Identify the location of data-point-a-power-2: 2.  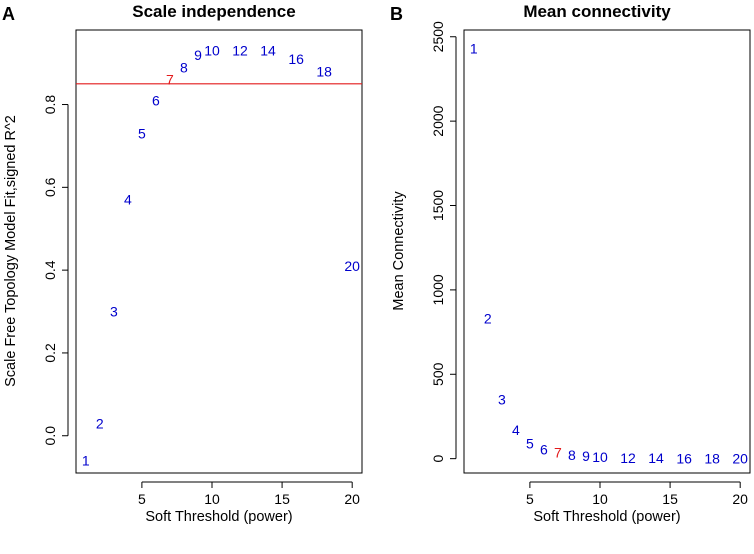
(100, 423).